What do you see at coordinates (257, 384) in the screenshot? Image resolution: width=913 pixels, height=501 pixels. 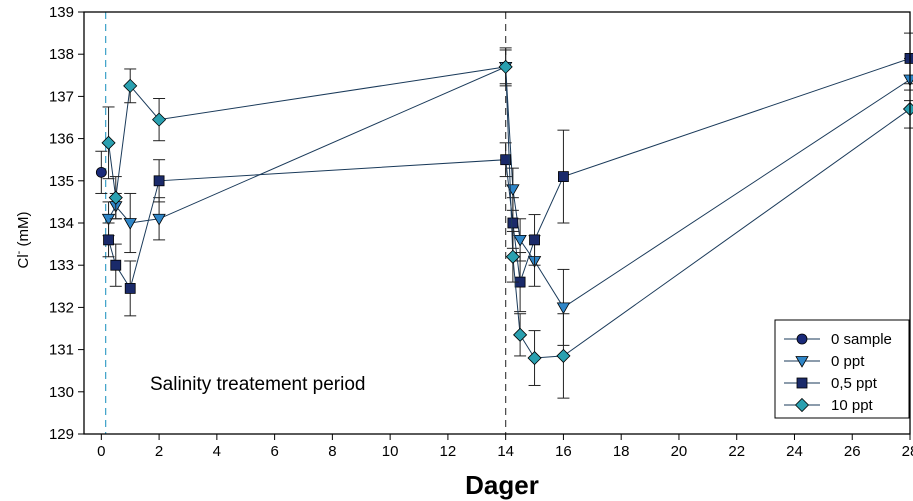 I see `annotation-salinity-period: Salinity treatement period` at bounding box center [257, 384].